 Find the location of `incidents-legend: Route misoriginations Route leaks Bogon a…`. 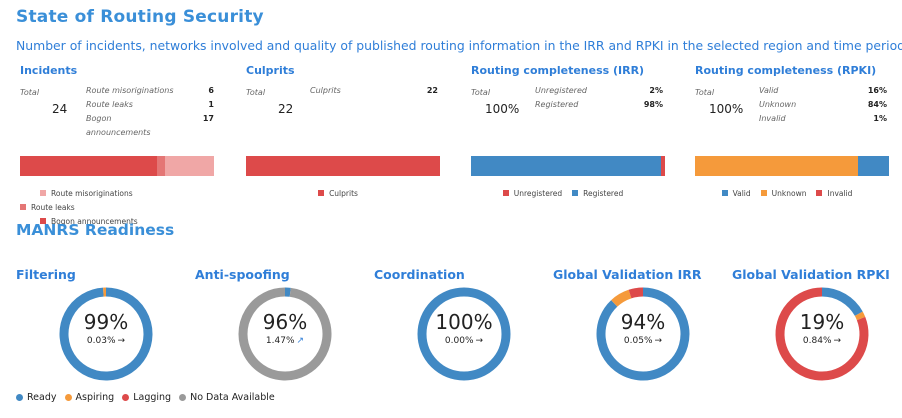

incidents-legend: Route misoriginations Route leaks Bogon a… is located at coordinates (110, 207).